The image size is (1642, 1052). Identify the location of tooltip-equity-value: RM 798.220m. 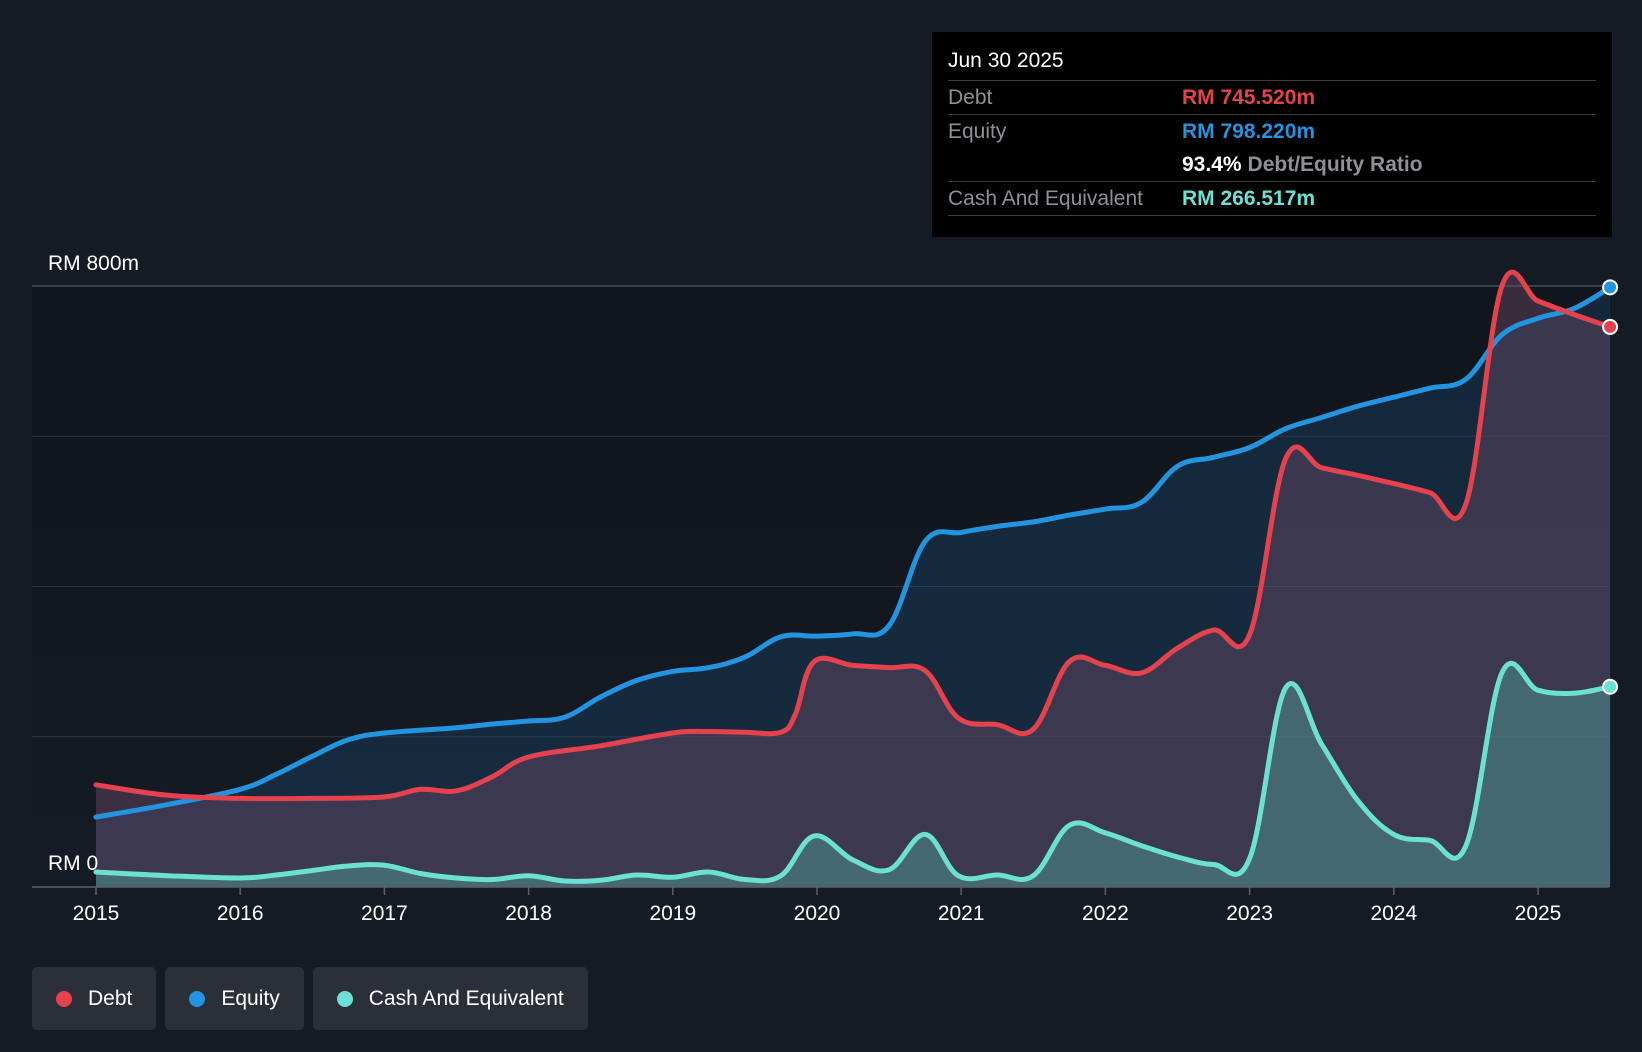
(1249, 131).